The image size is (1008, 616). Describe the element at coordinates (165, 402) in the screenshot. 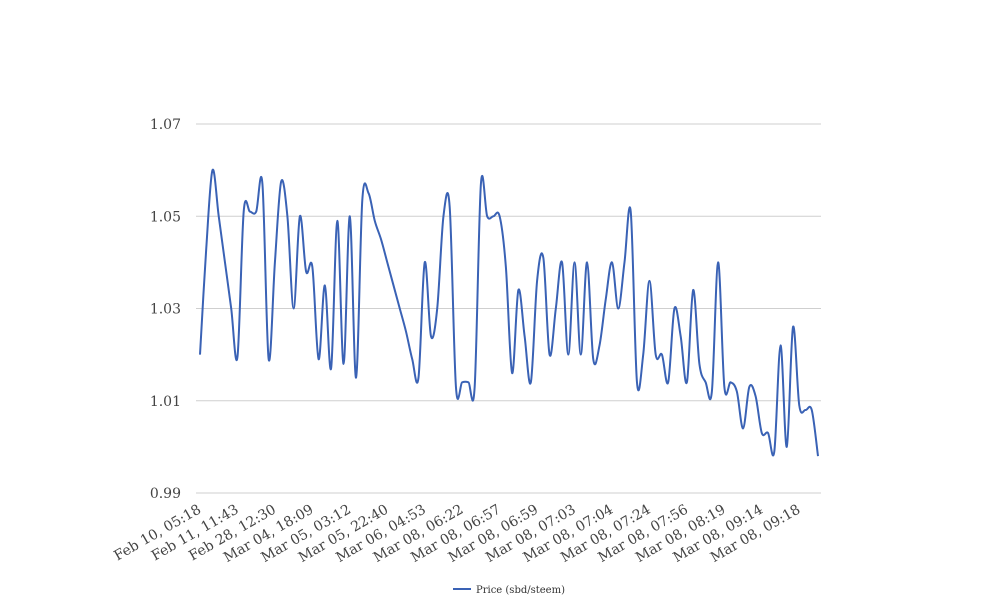

I see `y-tick-label: 1.01` at that location.